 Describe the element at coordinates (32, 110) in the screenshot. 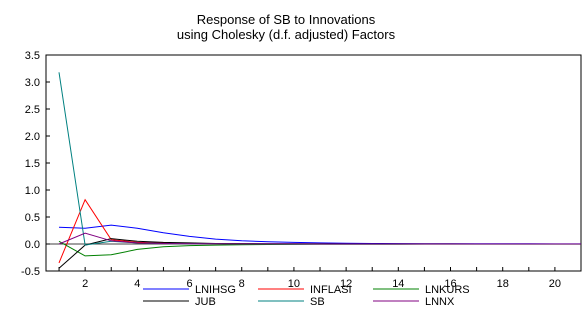

I see `y-tick-label: 2.5` at that location.